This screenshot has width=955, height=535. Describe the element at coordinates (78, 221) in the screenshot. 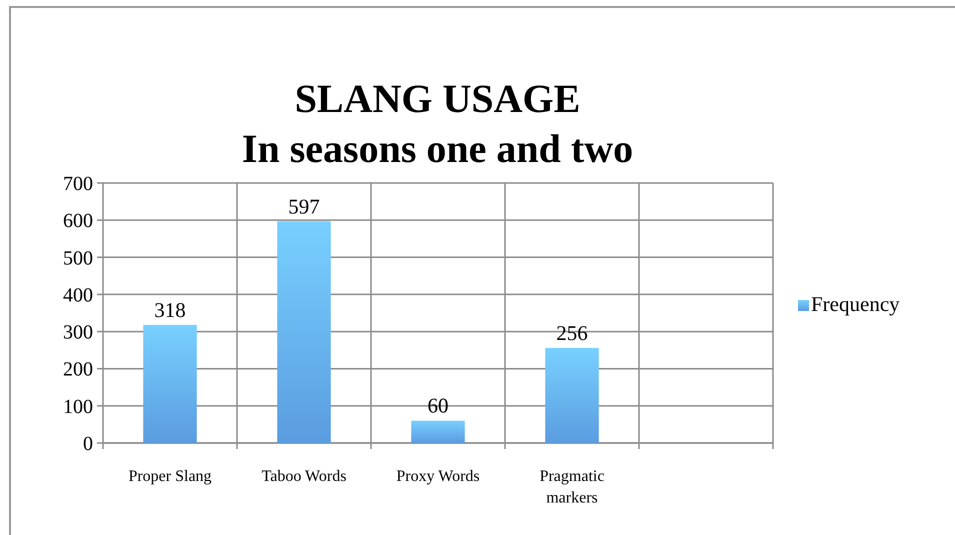

I see `y-tick-label: 600` at that location.